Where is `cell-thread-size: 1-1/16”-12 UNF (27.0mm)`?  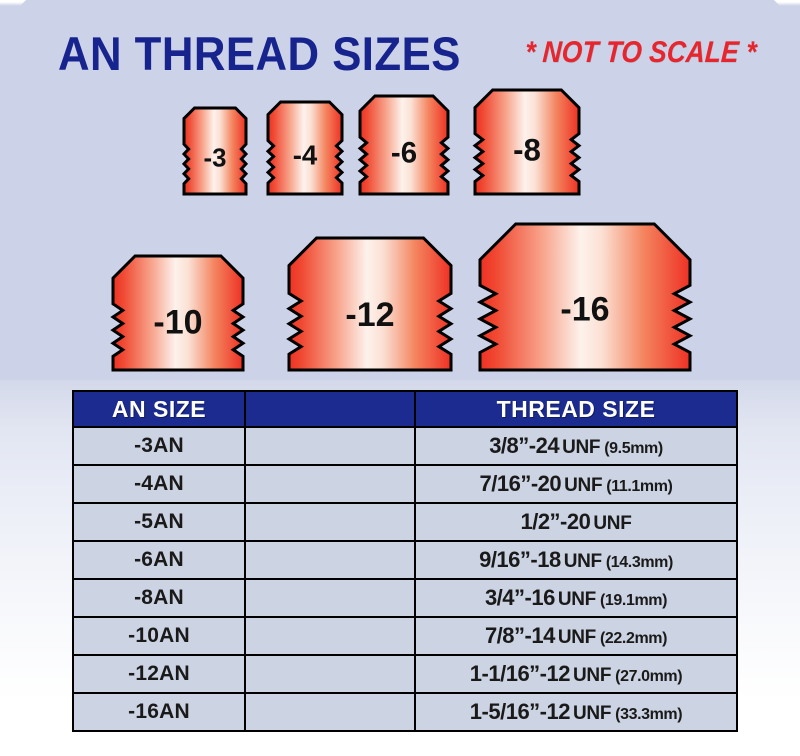
cell-thread-size: 1-1/16”-12 UNF (27.0mm) is located at coordinates (576, 674).